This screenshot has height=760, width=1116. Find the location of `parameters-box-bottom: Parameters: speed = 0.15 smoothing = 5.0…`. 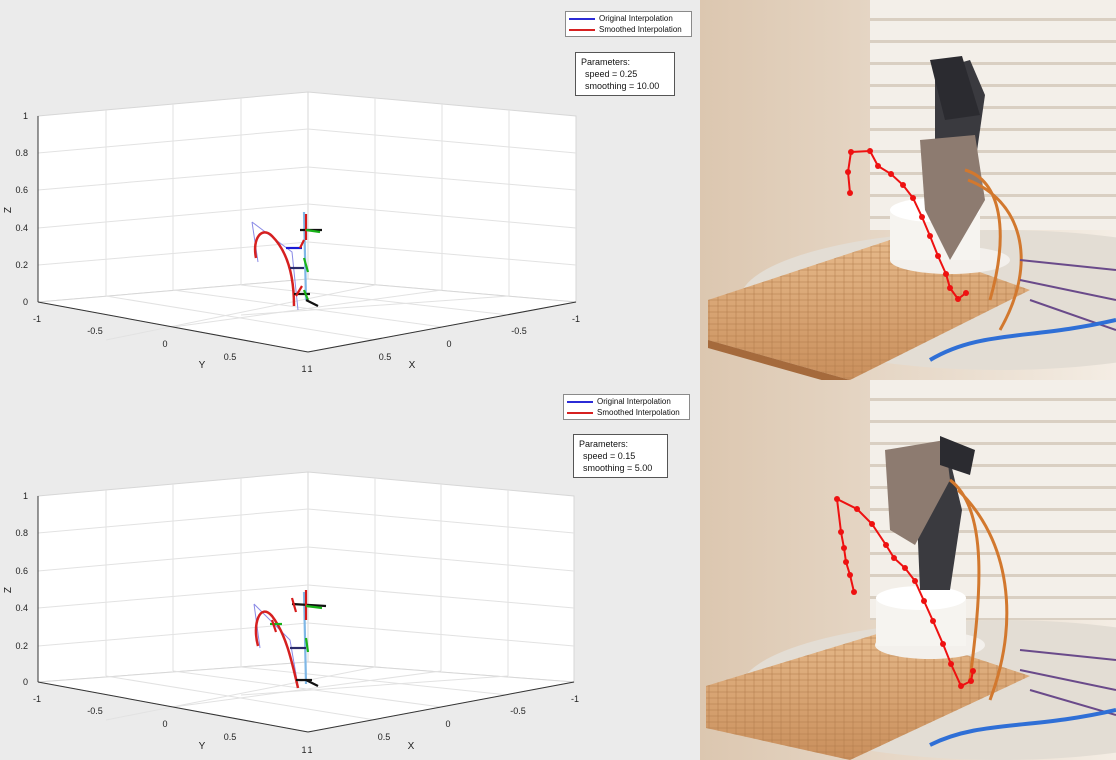

parameters-box-bottom: Parameters: speed = 0.15 smoothing = 5.0… is located at coordinates (620, 456).